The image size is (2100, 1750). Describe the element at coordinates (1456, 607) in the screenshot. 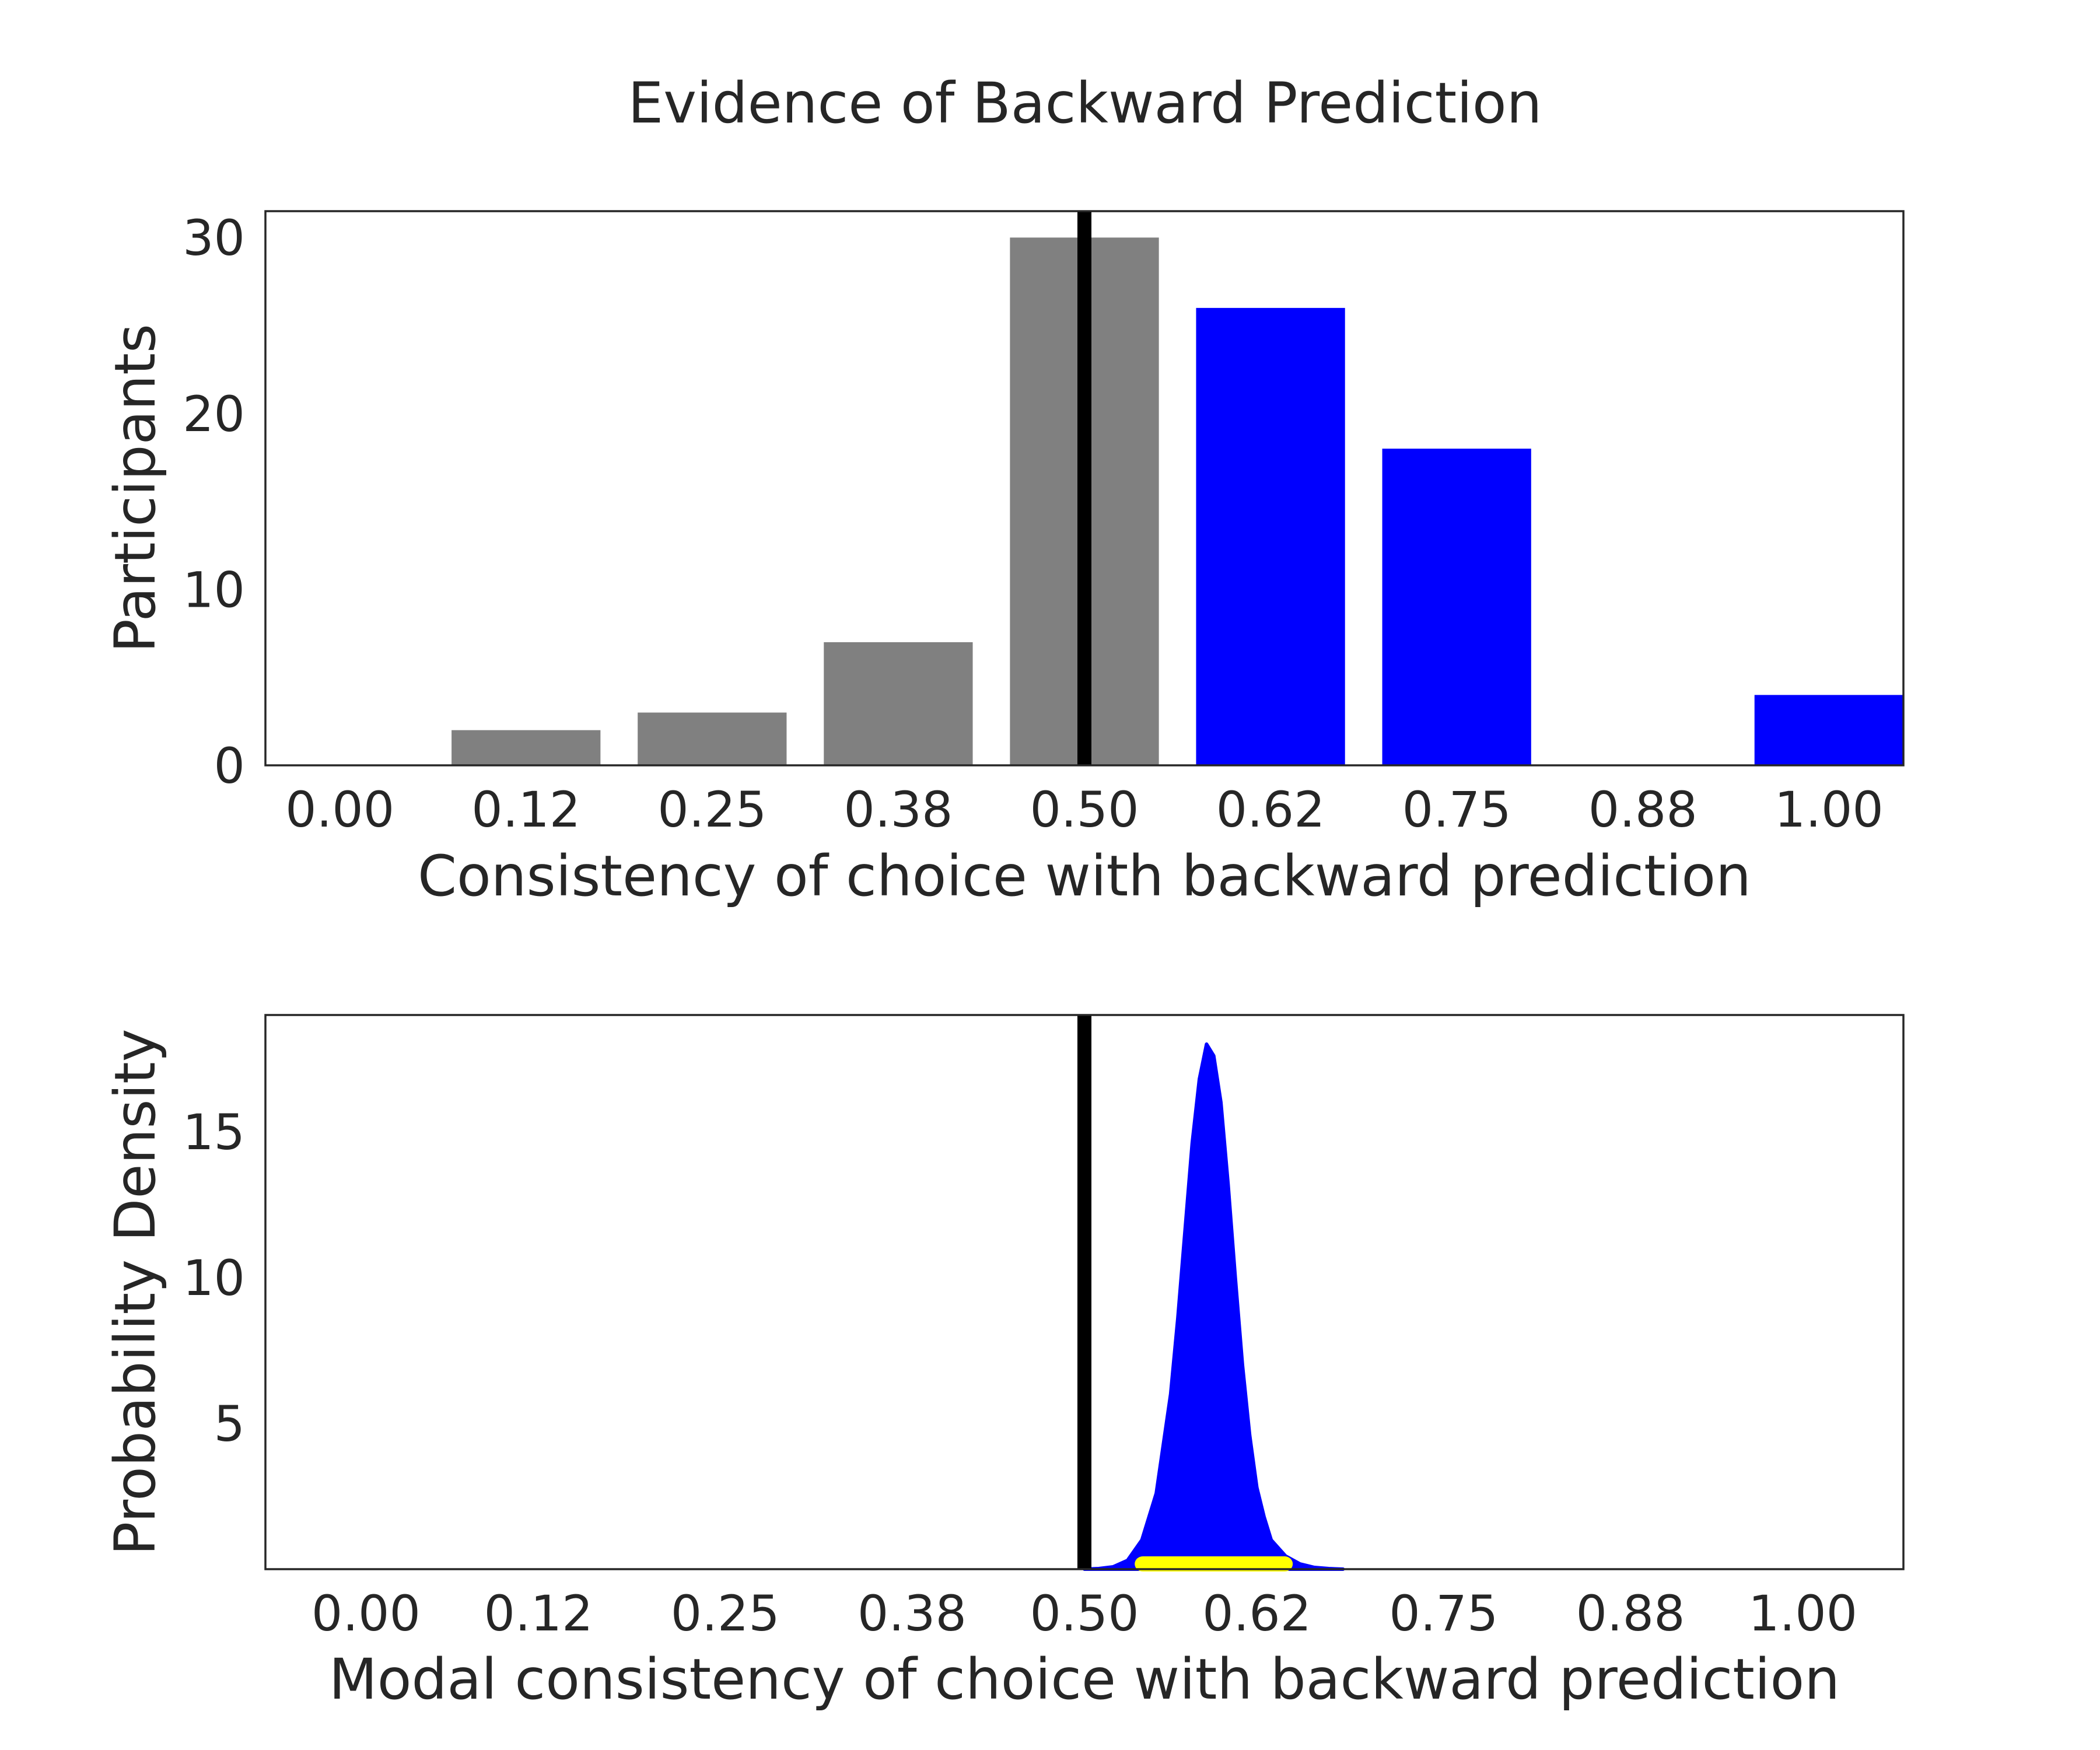

I see `bar-0.75` at that location.